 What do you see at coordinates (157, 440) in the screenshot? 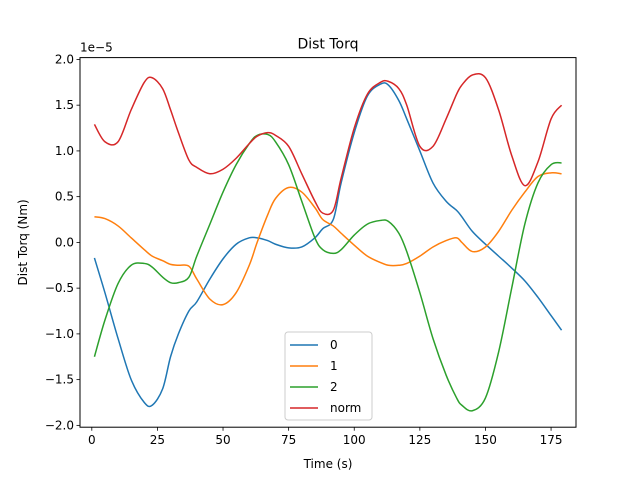
I see `x-tick-label: 25` at bounding box center [157, 440].